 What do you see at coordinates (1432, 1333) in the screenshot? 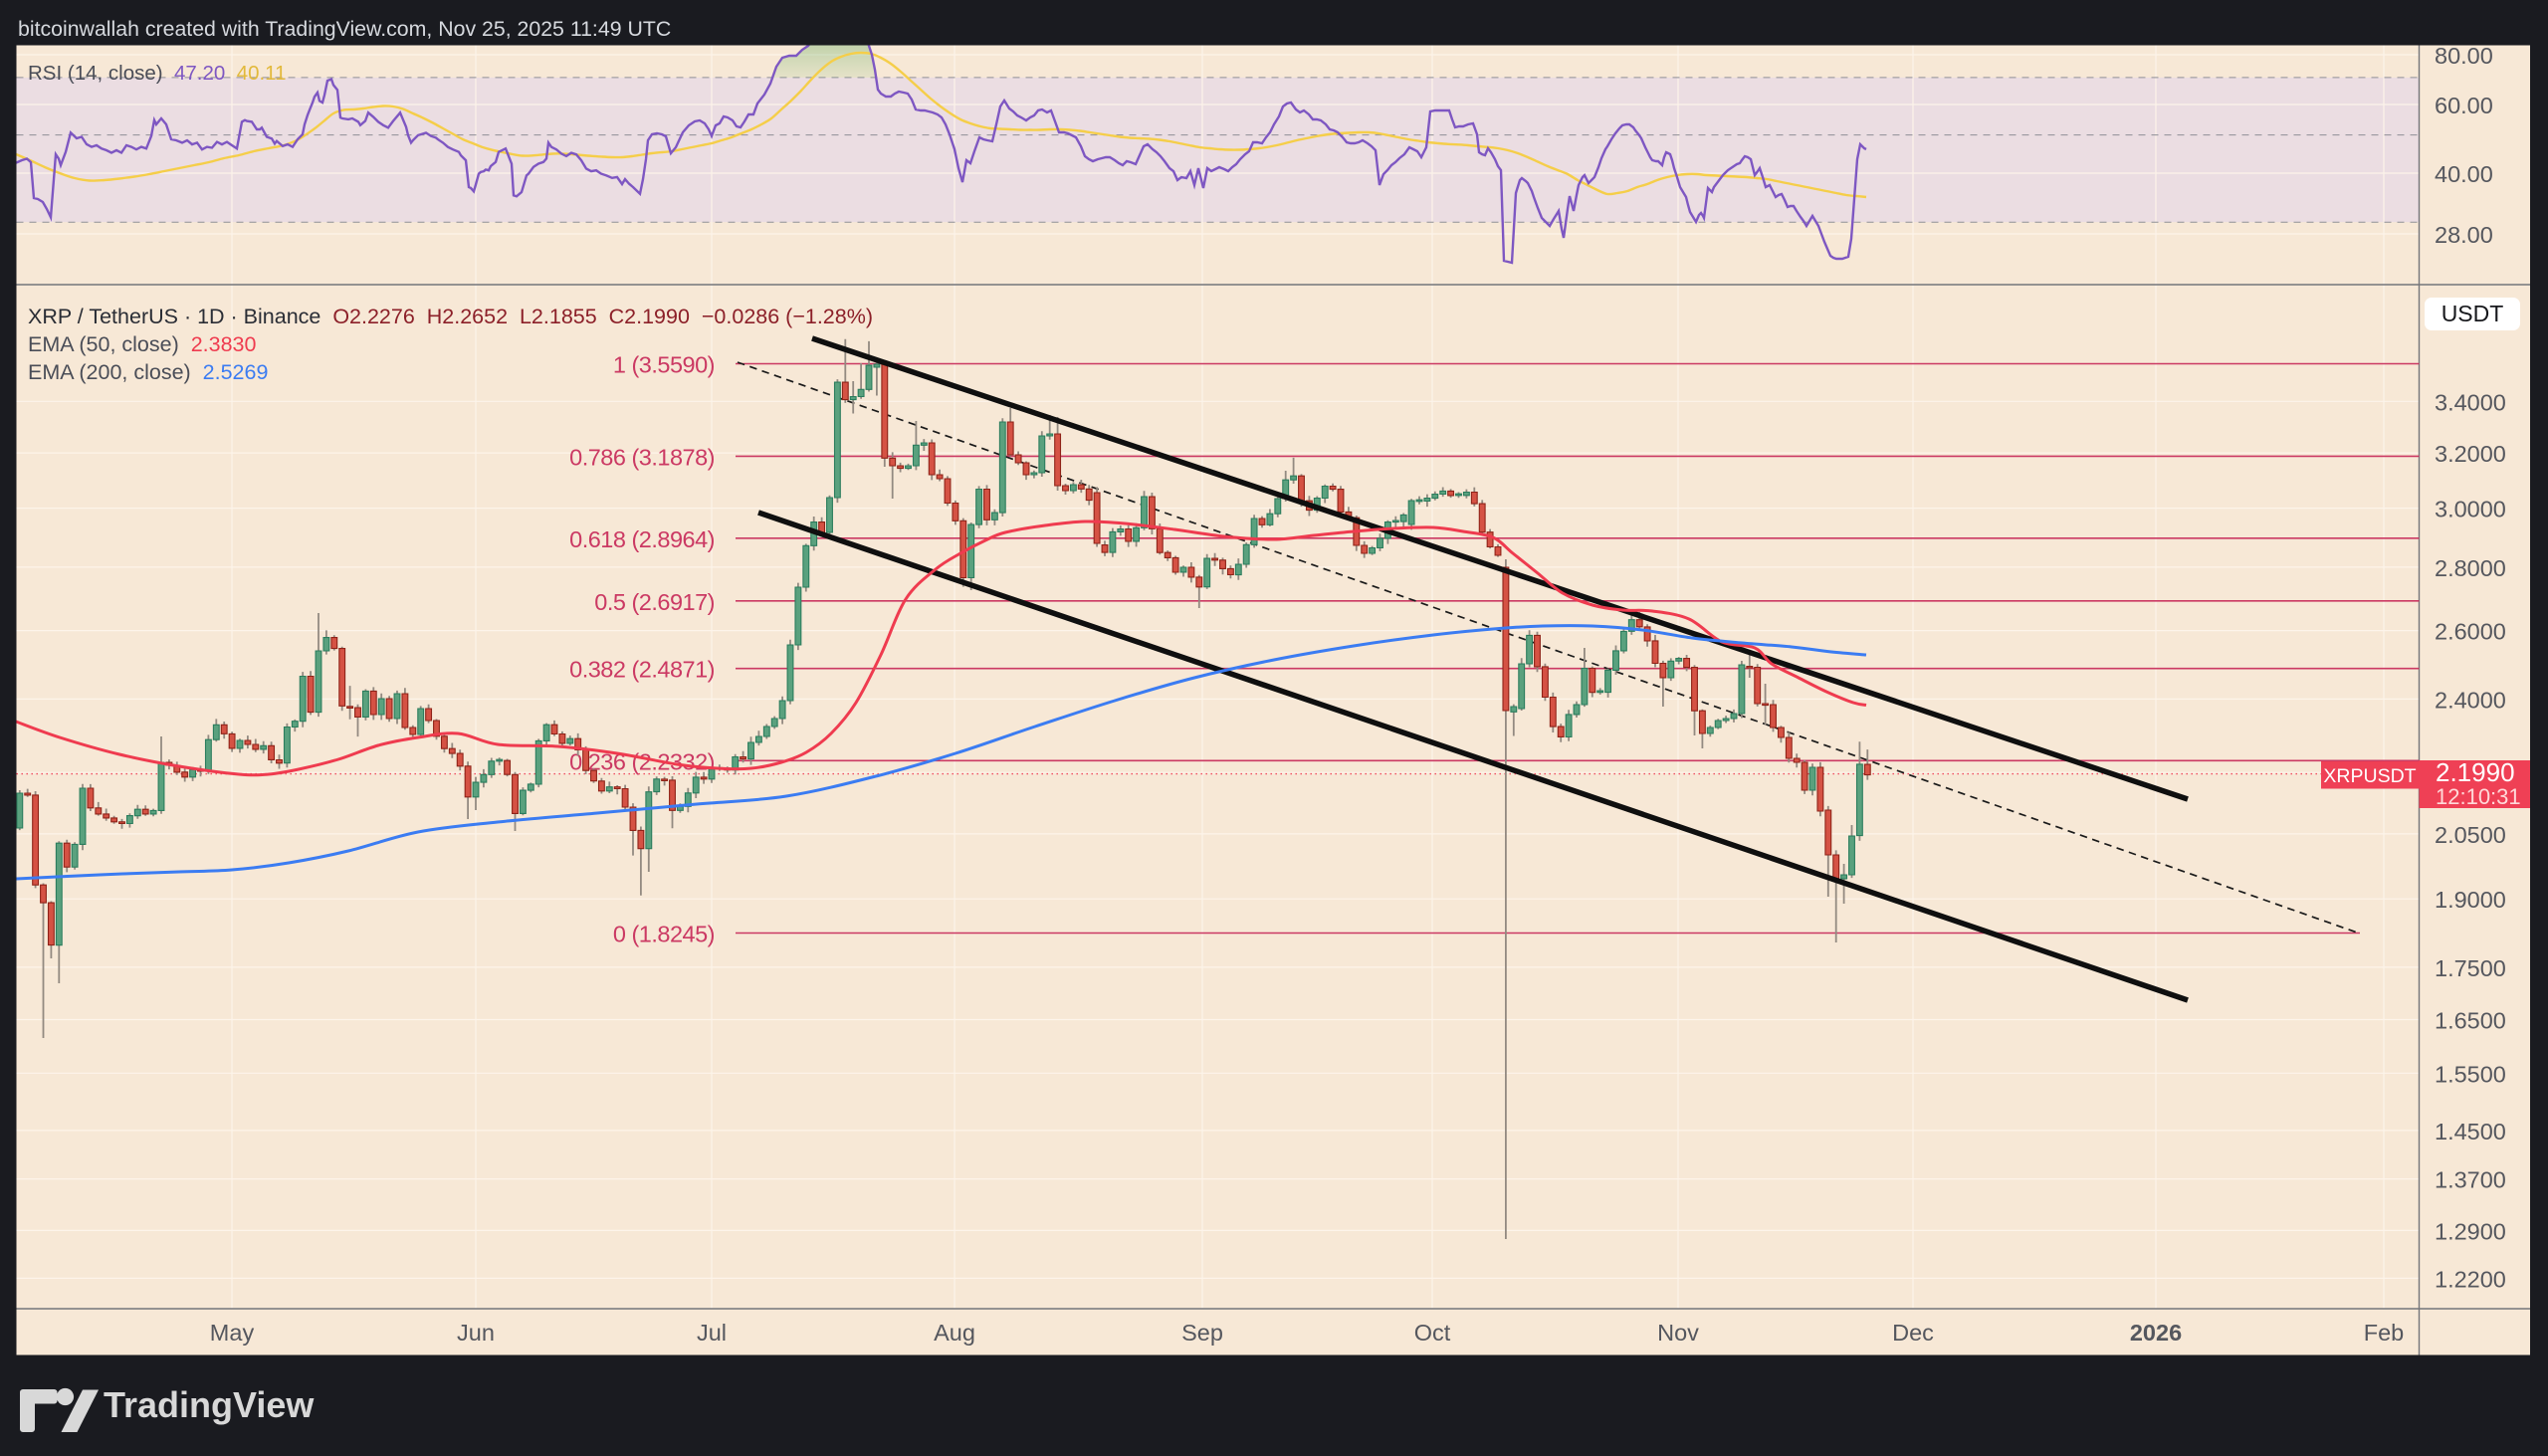
I see `svg-text: Oct` at bounding box center [1432, 1333].